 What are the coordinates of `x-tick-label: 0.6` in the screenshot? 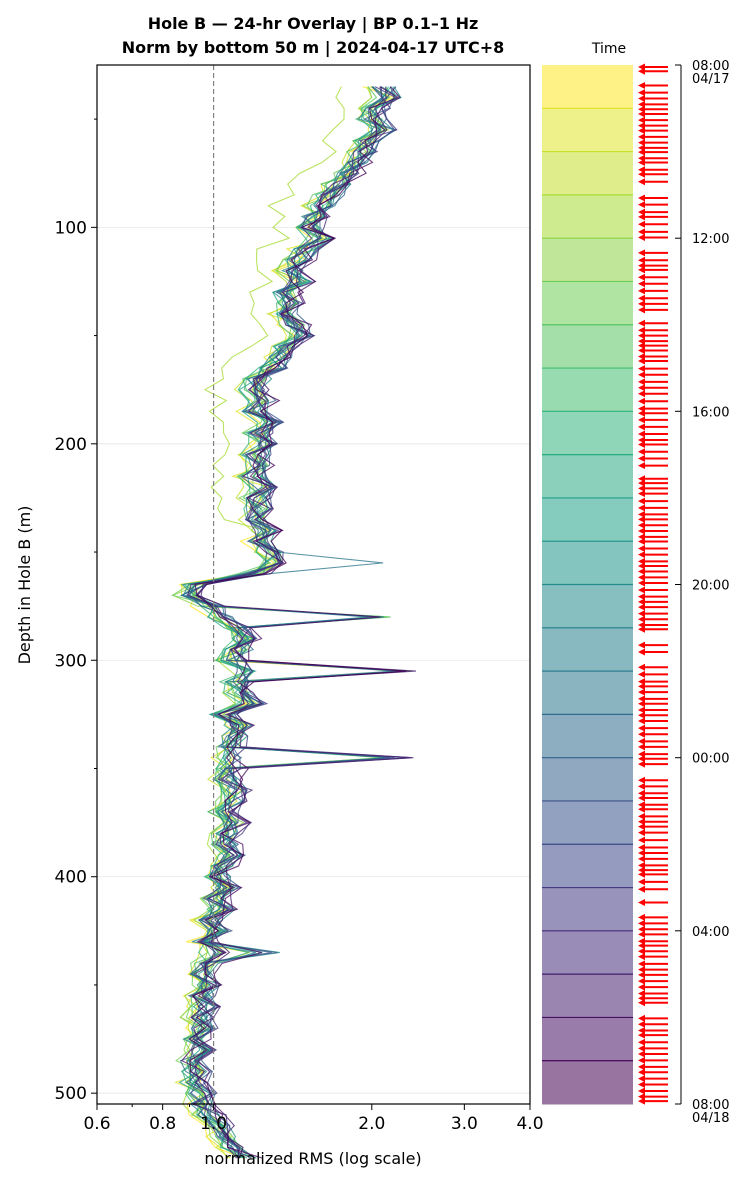 It's located at (96, 1124).